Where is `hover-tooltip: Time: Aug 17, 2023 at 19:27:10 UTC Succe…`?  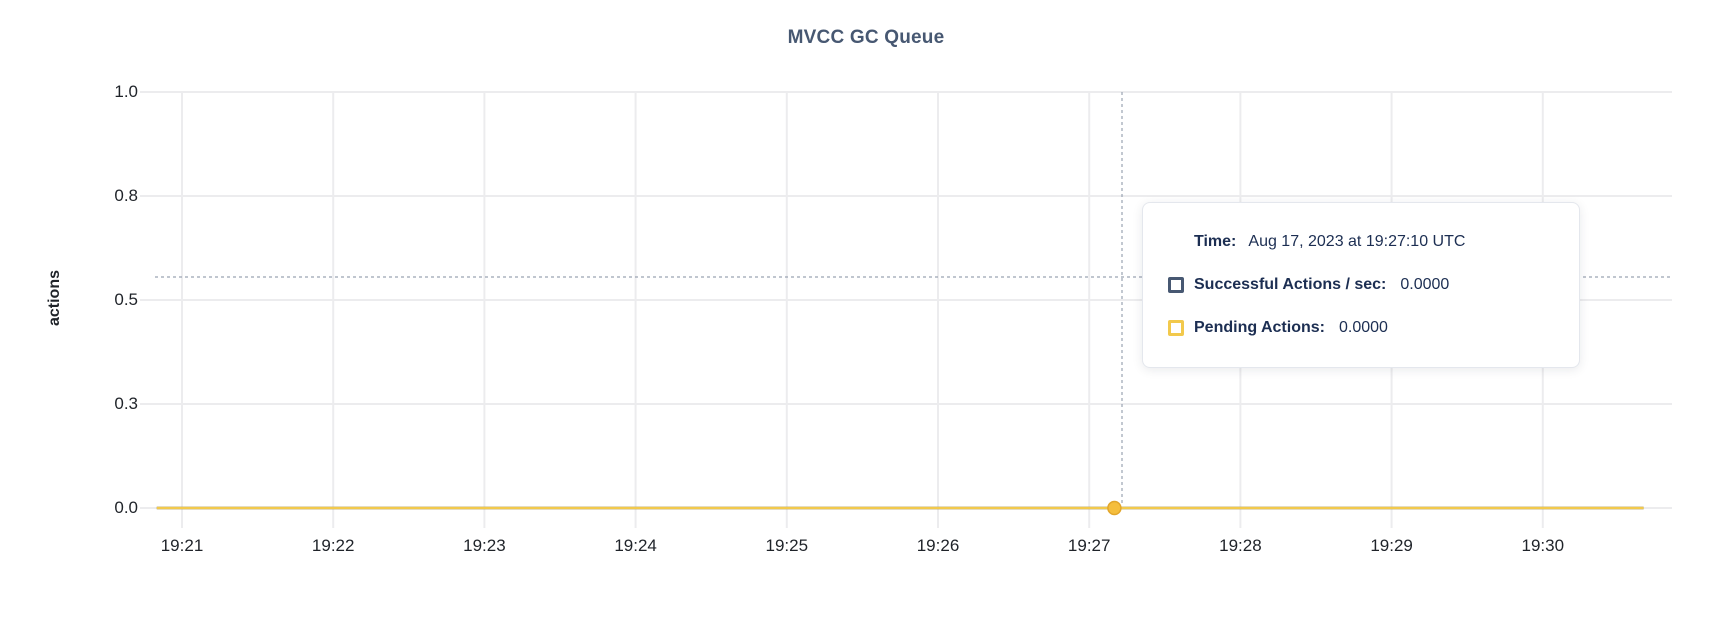 hover-tooltip: Time: Aug 17, 2023 at 19:27:10 UTC Succe… is located at coordinates (1361, 285).